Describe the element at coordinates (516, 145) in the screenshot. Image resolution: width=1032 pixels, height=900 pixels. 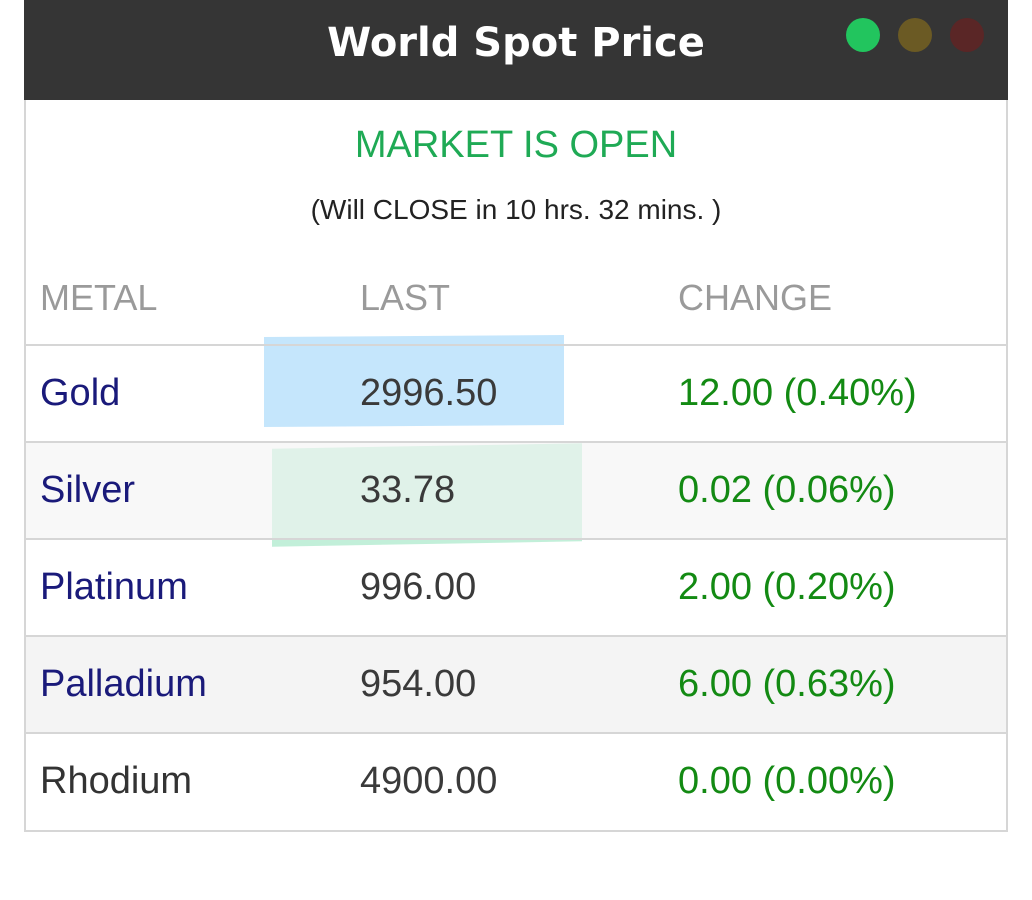
I see `market-status: MARKET IS OPEN` at that location.